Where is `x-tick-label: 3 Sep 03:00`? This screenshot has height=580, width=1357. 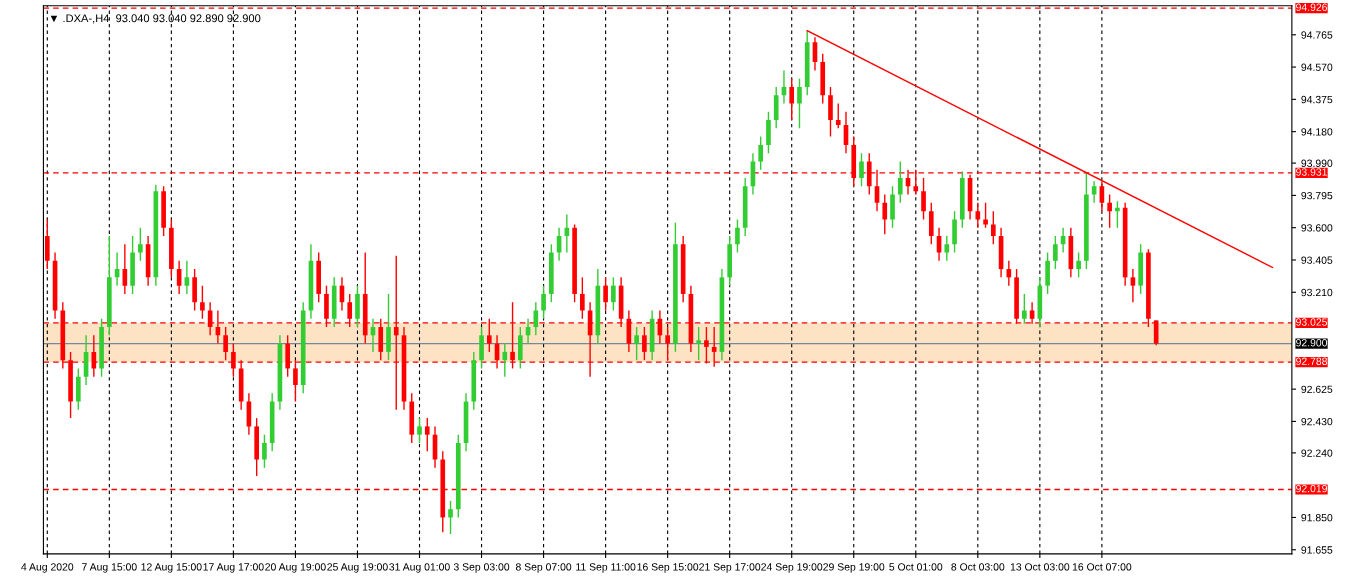
x-tick-label: 3 Sep 03:00 is located at coordinates (481, 568).